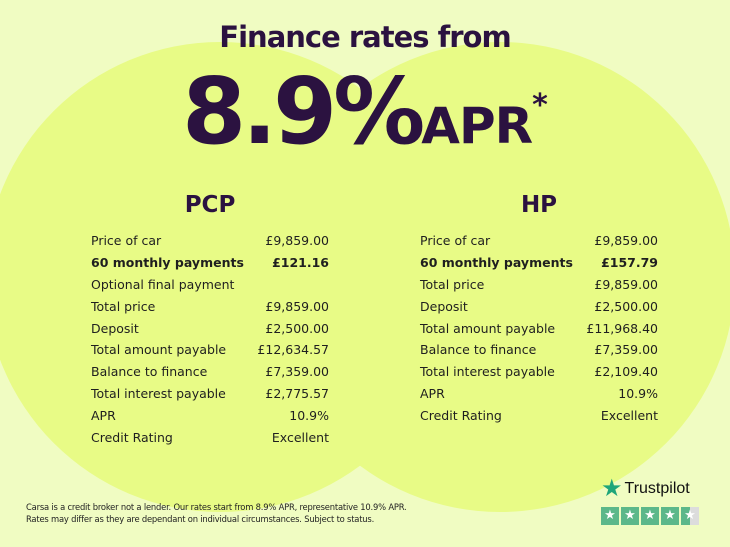 Image resolution: width=730 pixels, height=547 pixels. I want to click on trustpilot-badge: ★ Trustpilot ★ ★ ★ ★ ★, so click(650, 499).